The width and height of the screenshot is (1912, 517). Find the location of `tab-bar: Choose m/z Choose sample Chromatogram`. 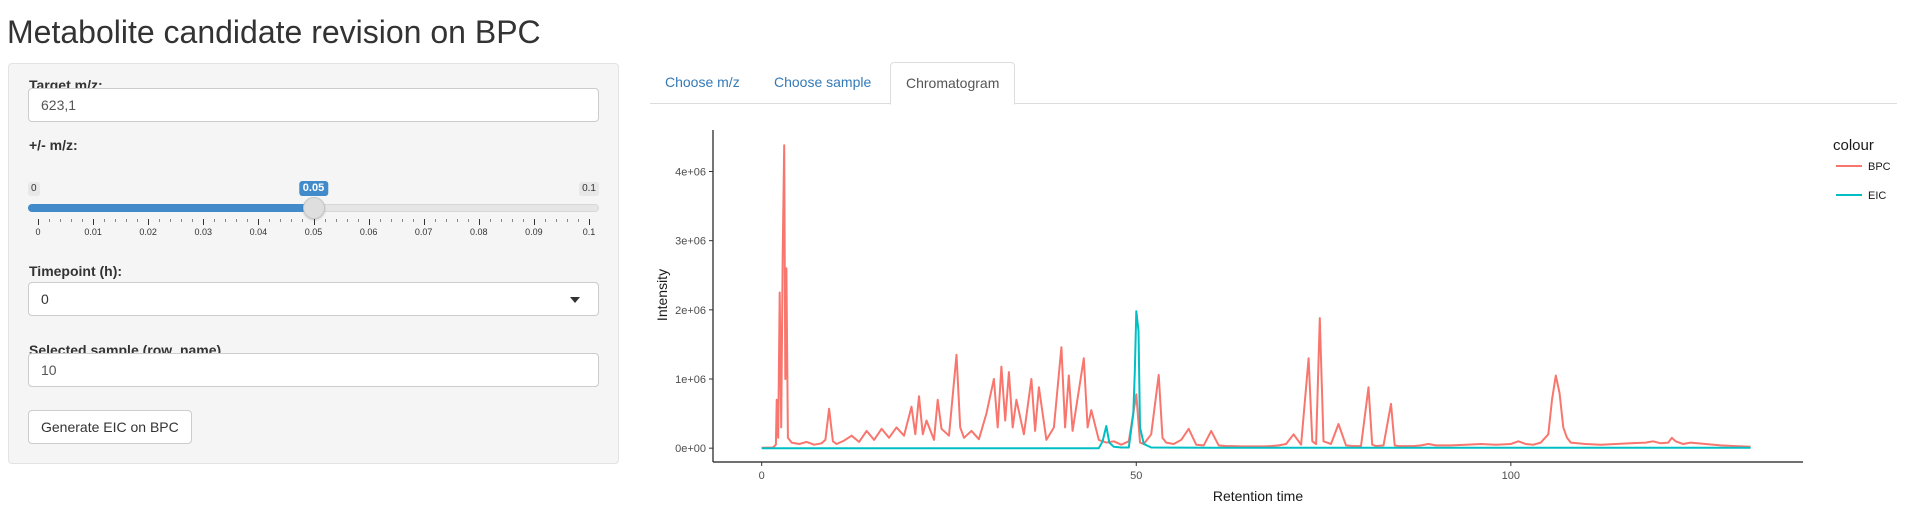

tab-bar: Choose m/z Choose sample Chromatogram is located at coordinates (1273, 83).